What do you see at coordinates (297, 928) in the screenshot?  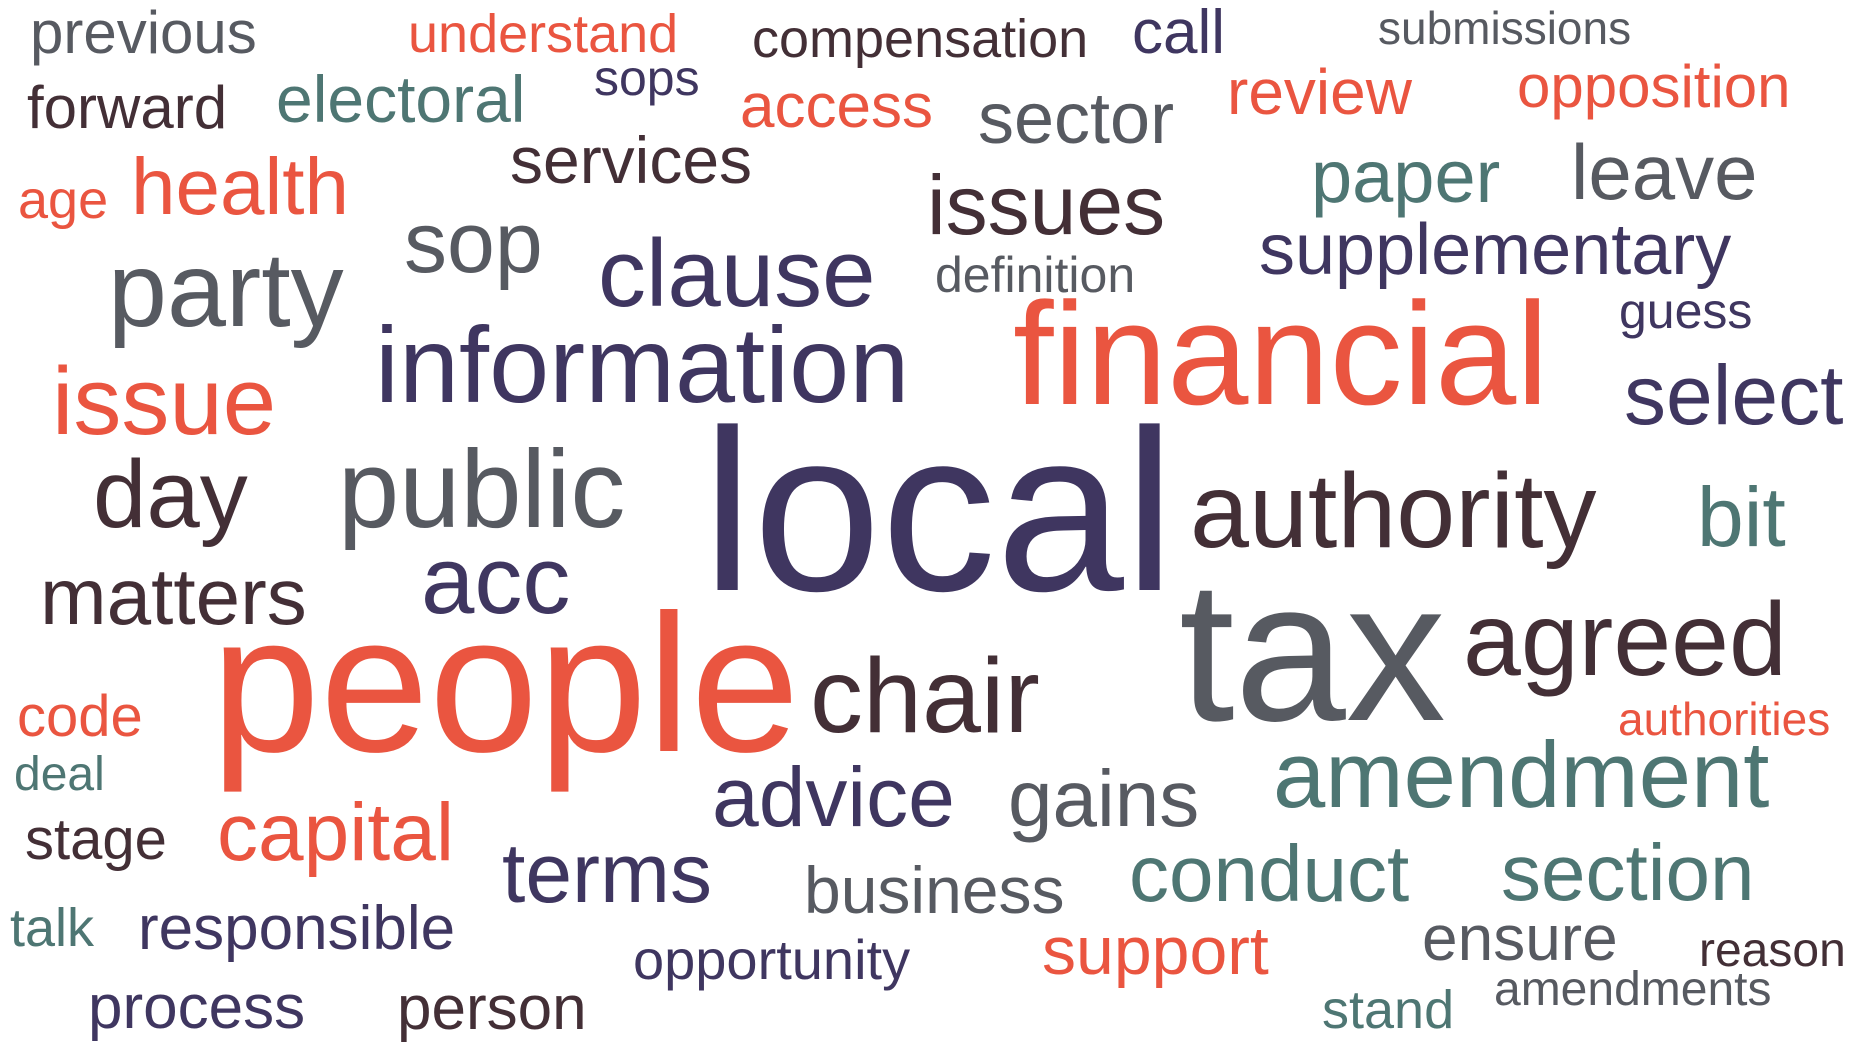 I see `word-responsible: responsible` at bounding box center [297, 928].